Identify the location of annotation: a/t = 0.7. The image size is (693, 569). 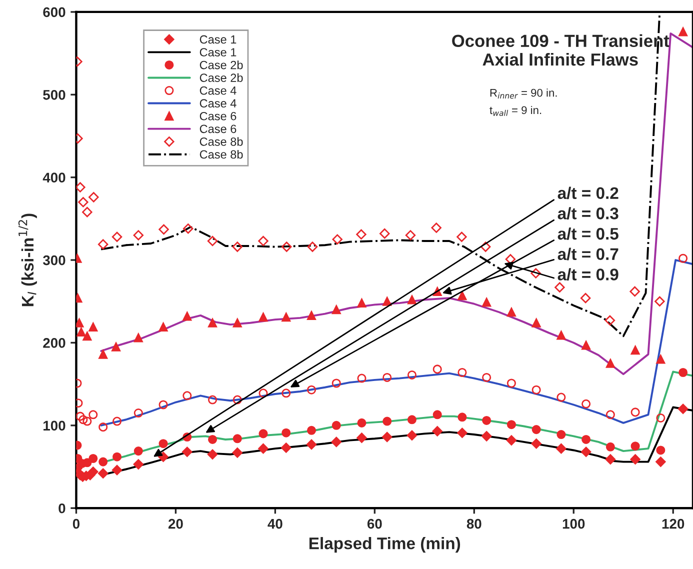
(588, 254).